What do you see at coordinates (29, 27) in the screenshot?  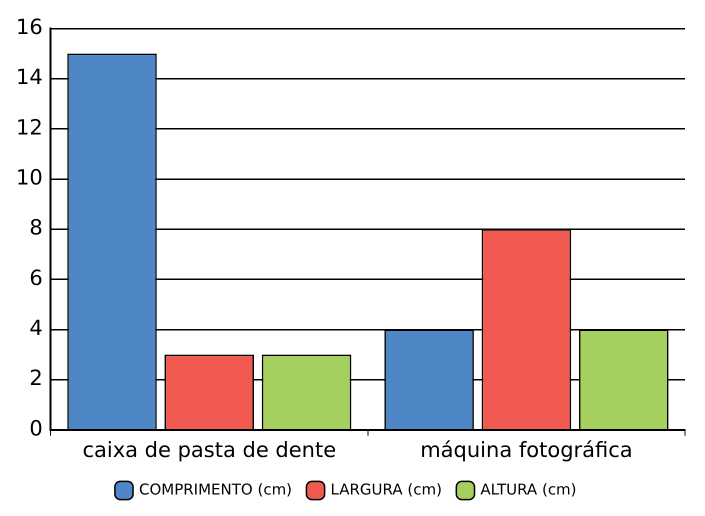 I see `y-tick-label: 16` at bounding box center [29, 27].